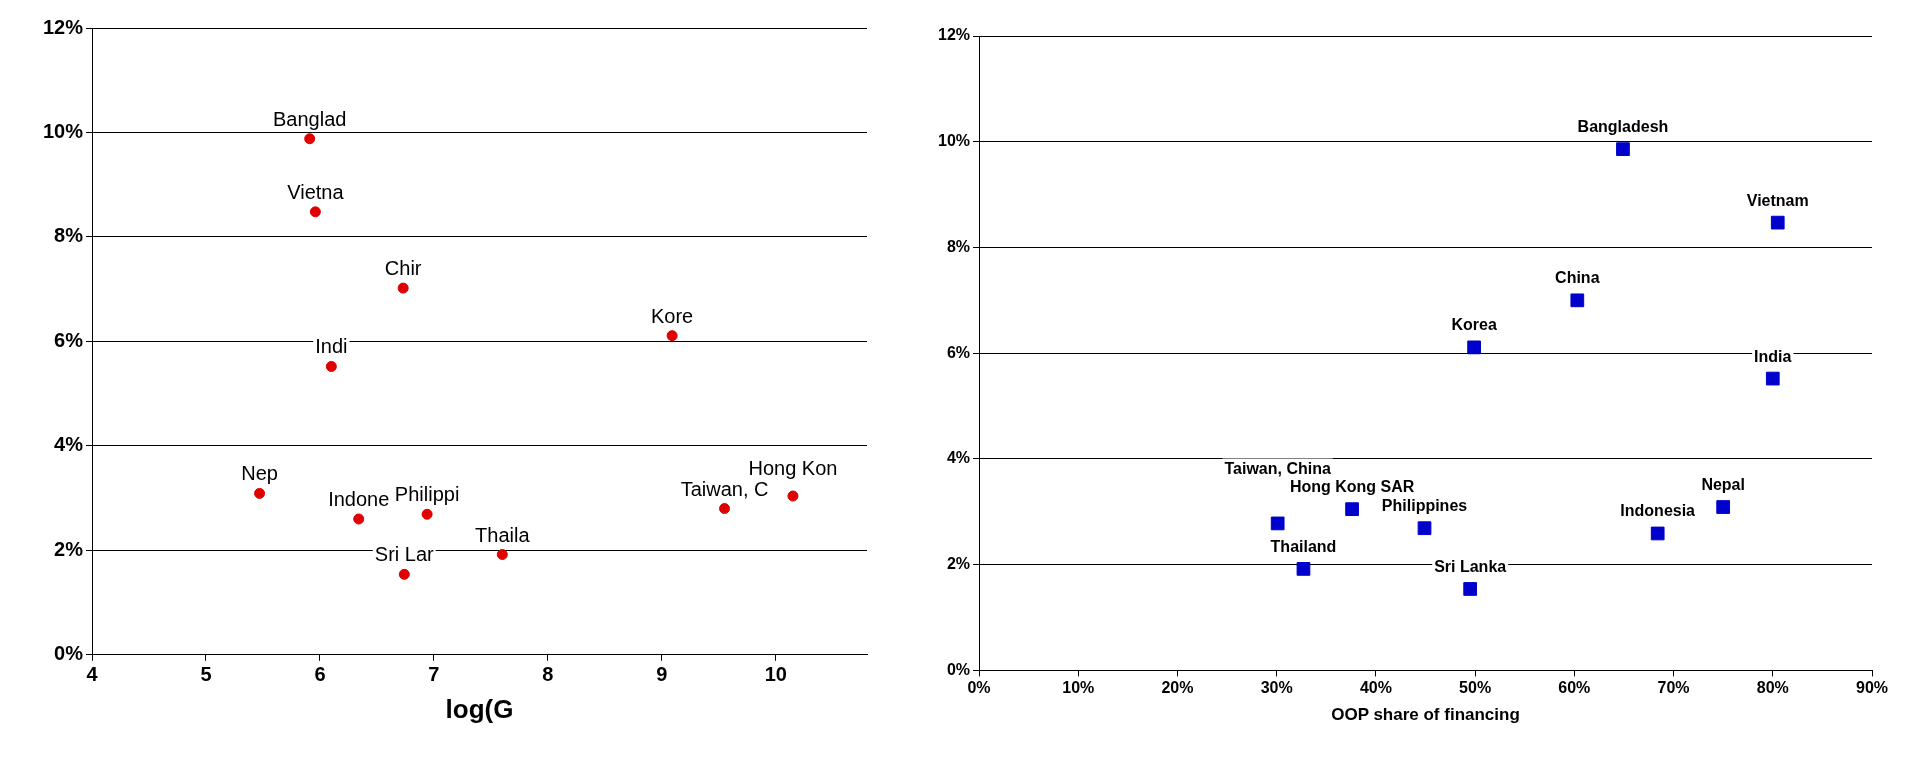  What do you see at coordinates (316, 191) in the screenshot?
I see `annotation: Vietna` at bounding box center [316, 191].